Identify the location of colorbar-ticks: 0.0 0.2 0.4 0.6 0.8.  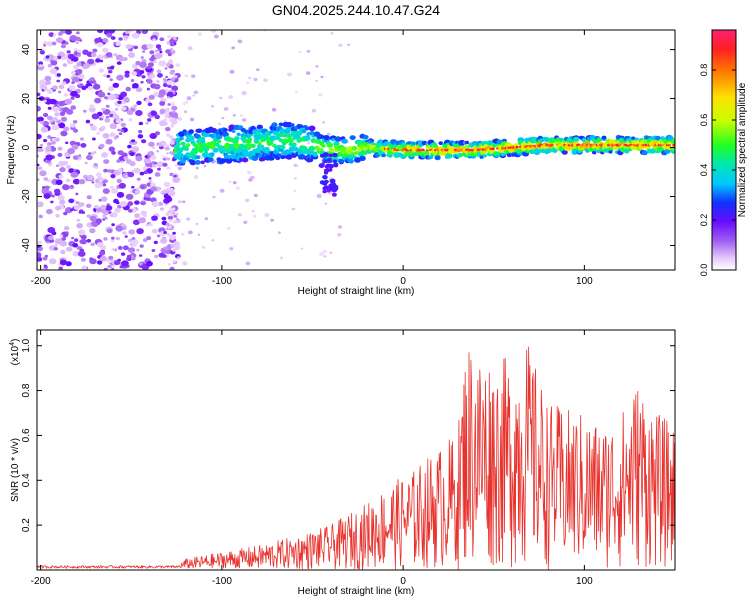
(717, 170).